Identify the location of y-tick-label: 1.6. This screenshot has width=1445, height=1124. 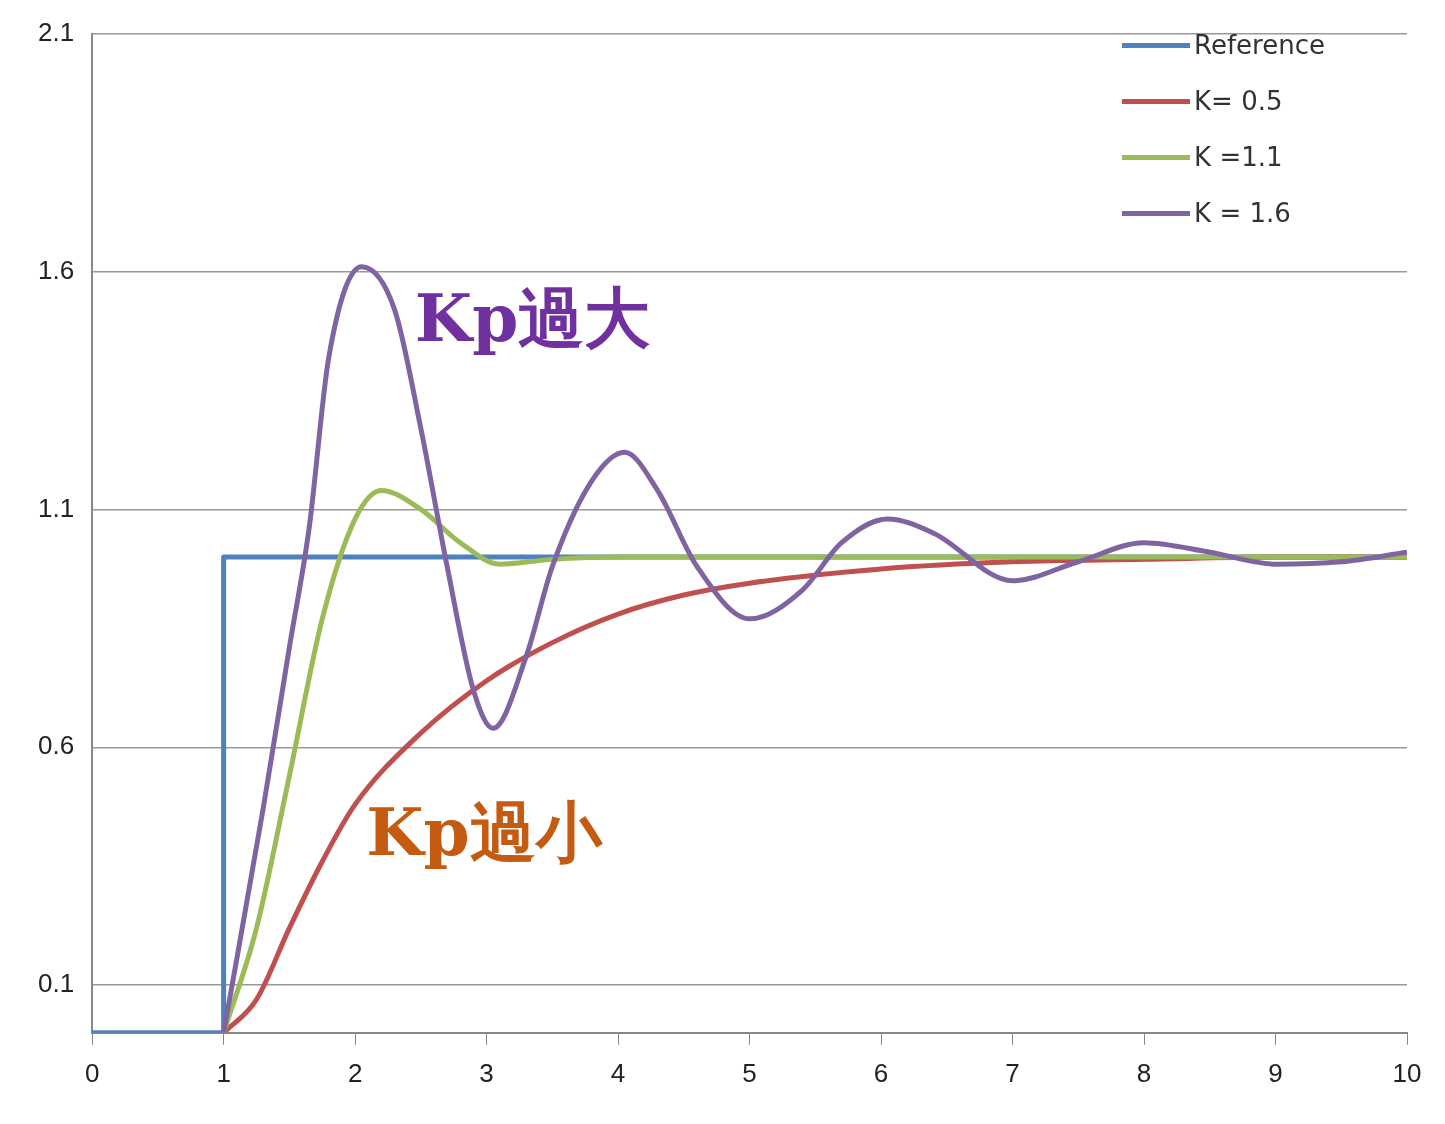
(56, 269).